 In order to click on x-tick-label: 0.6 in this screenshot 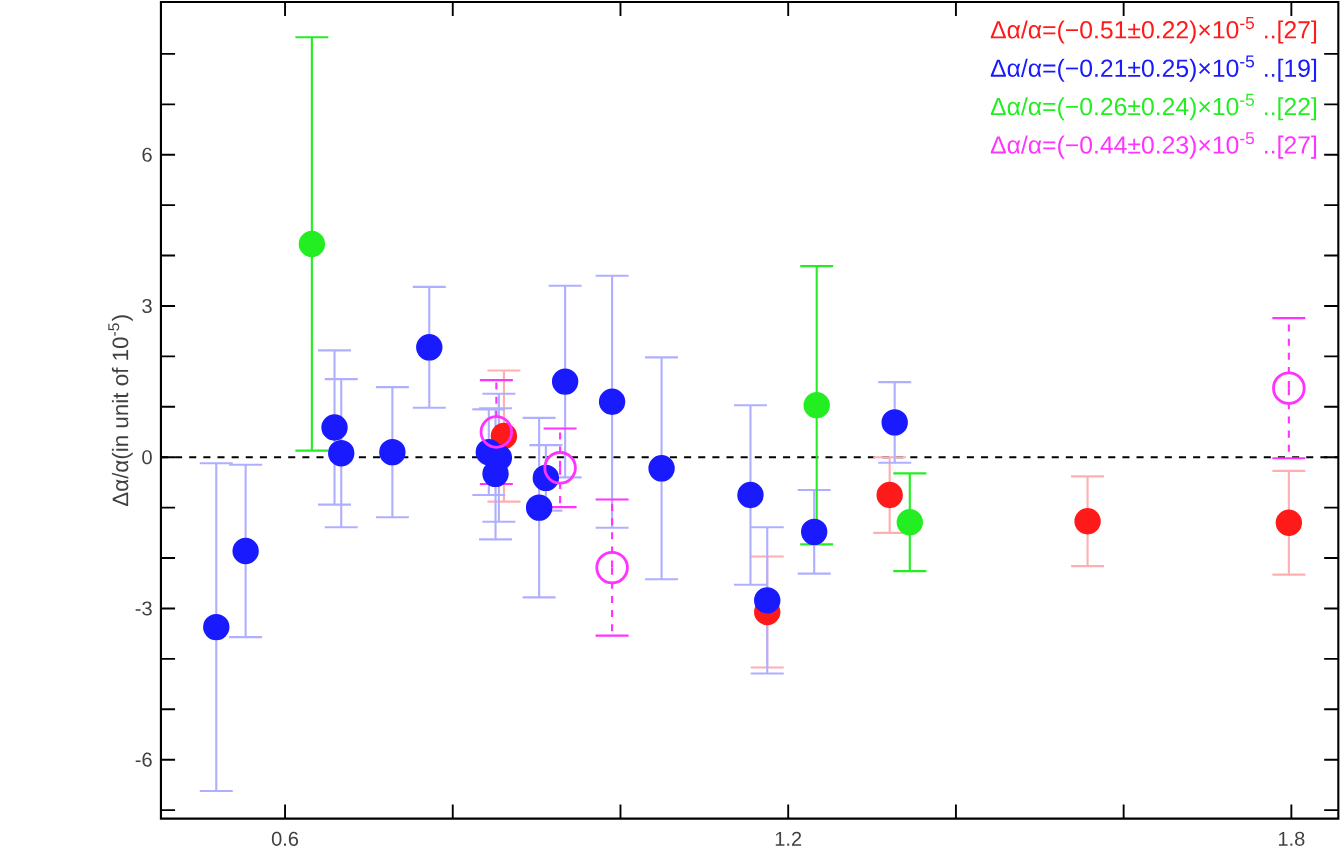, I will do `click(285, 838)`.